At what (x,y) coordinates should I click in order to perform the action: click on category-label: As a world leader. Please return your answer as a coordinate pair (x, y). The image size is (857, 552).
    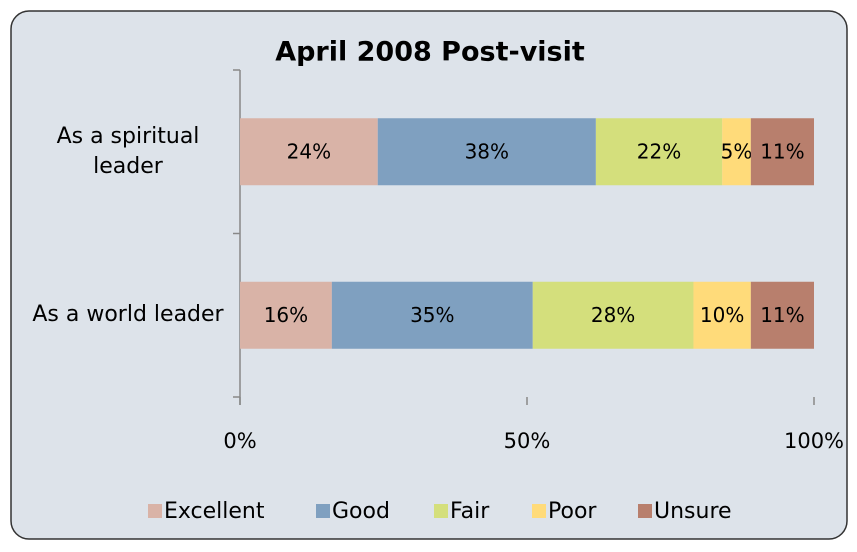
    Looking at the image, I should click on (128, 315).